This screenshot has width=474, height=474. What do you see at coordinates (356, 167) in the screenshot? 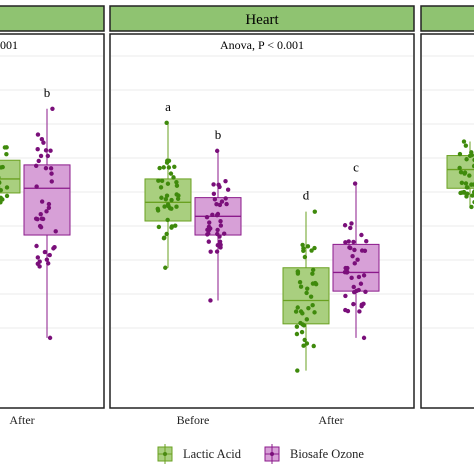
I see `significance-letter: c` at bounding box center [356, 167].